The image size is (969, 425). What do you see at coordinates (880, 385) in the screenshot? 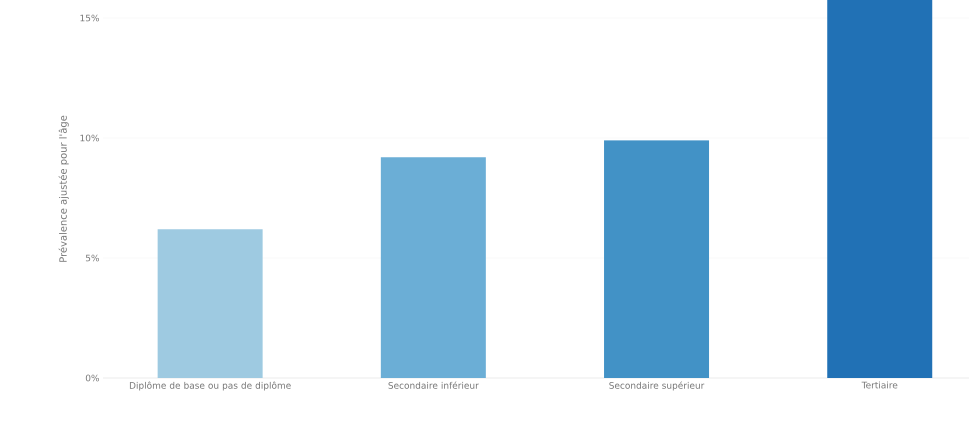
I see `x-tick-label: Tertiaire` at bounding box center [880, 385].